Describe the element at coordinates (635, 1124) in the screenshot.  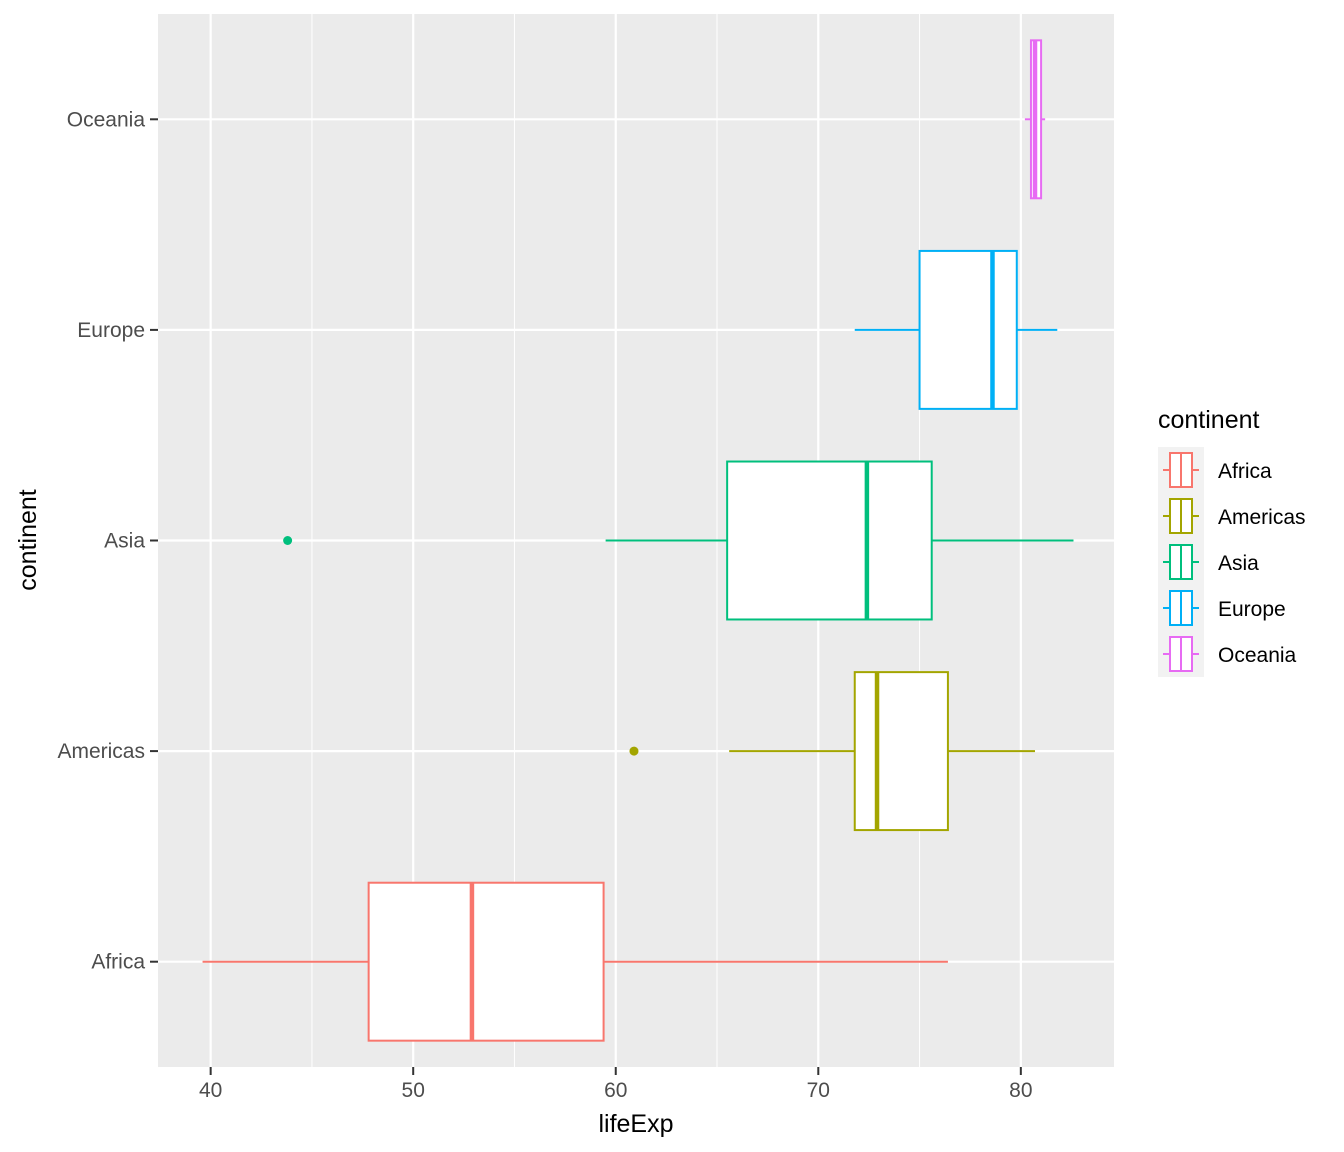
I see `x-axis-title: lifeExp` at that location.